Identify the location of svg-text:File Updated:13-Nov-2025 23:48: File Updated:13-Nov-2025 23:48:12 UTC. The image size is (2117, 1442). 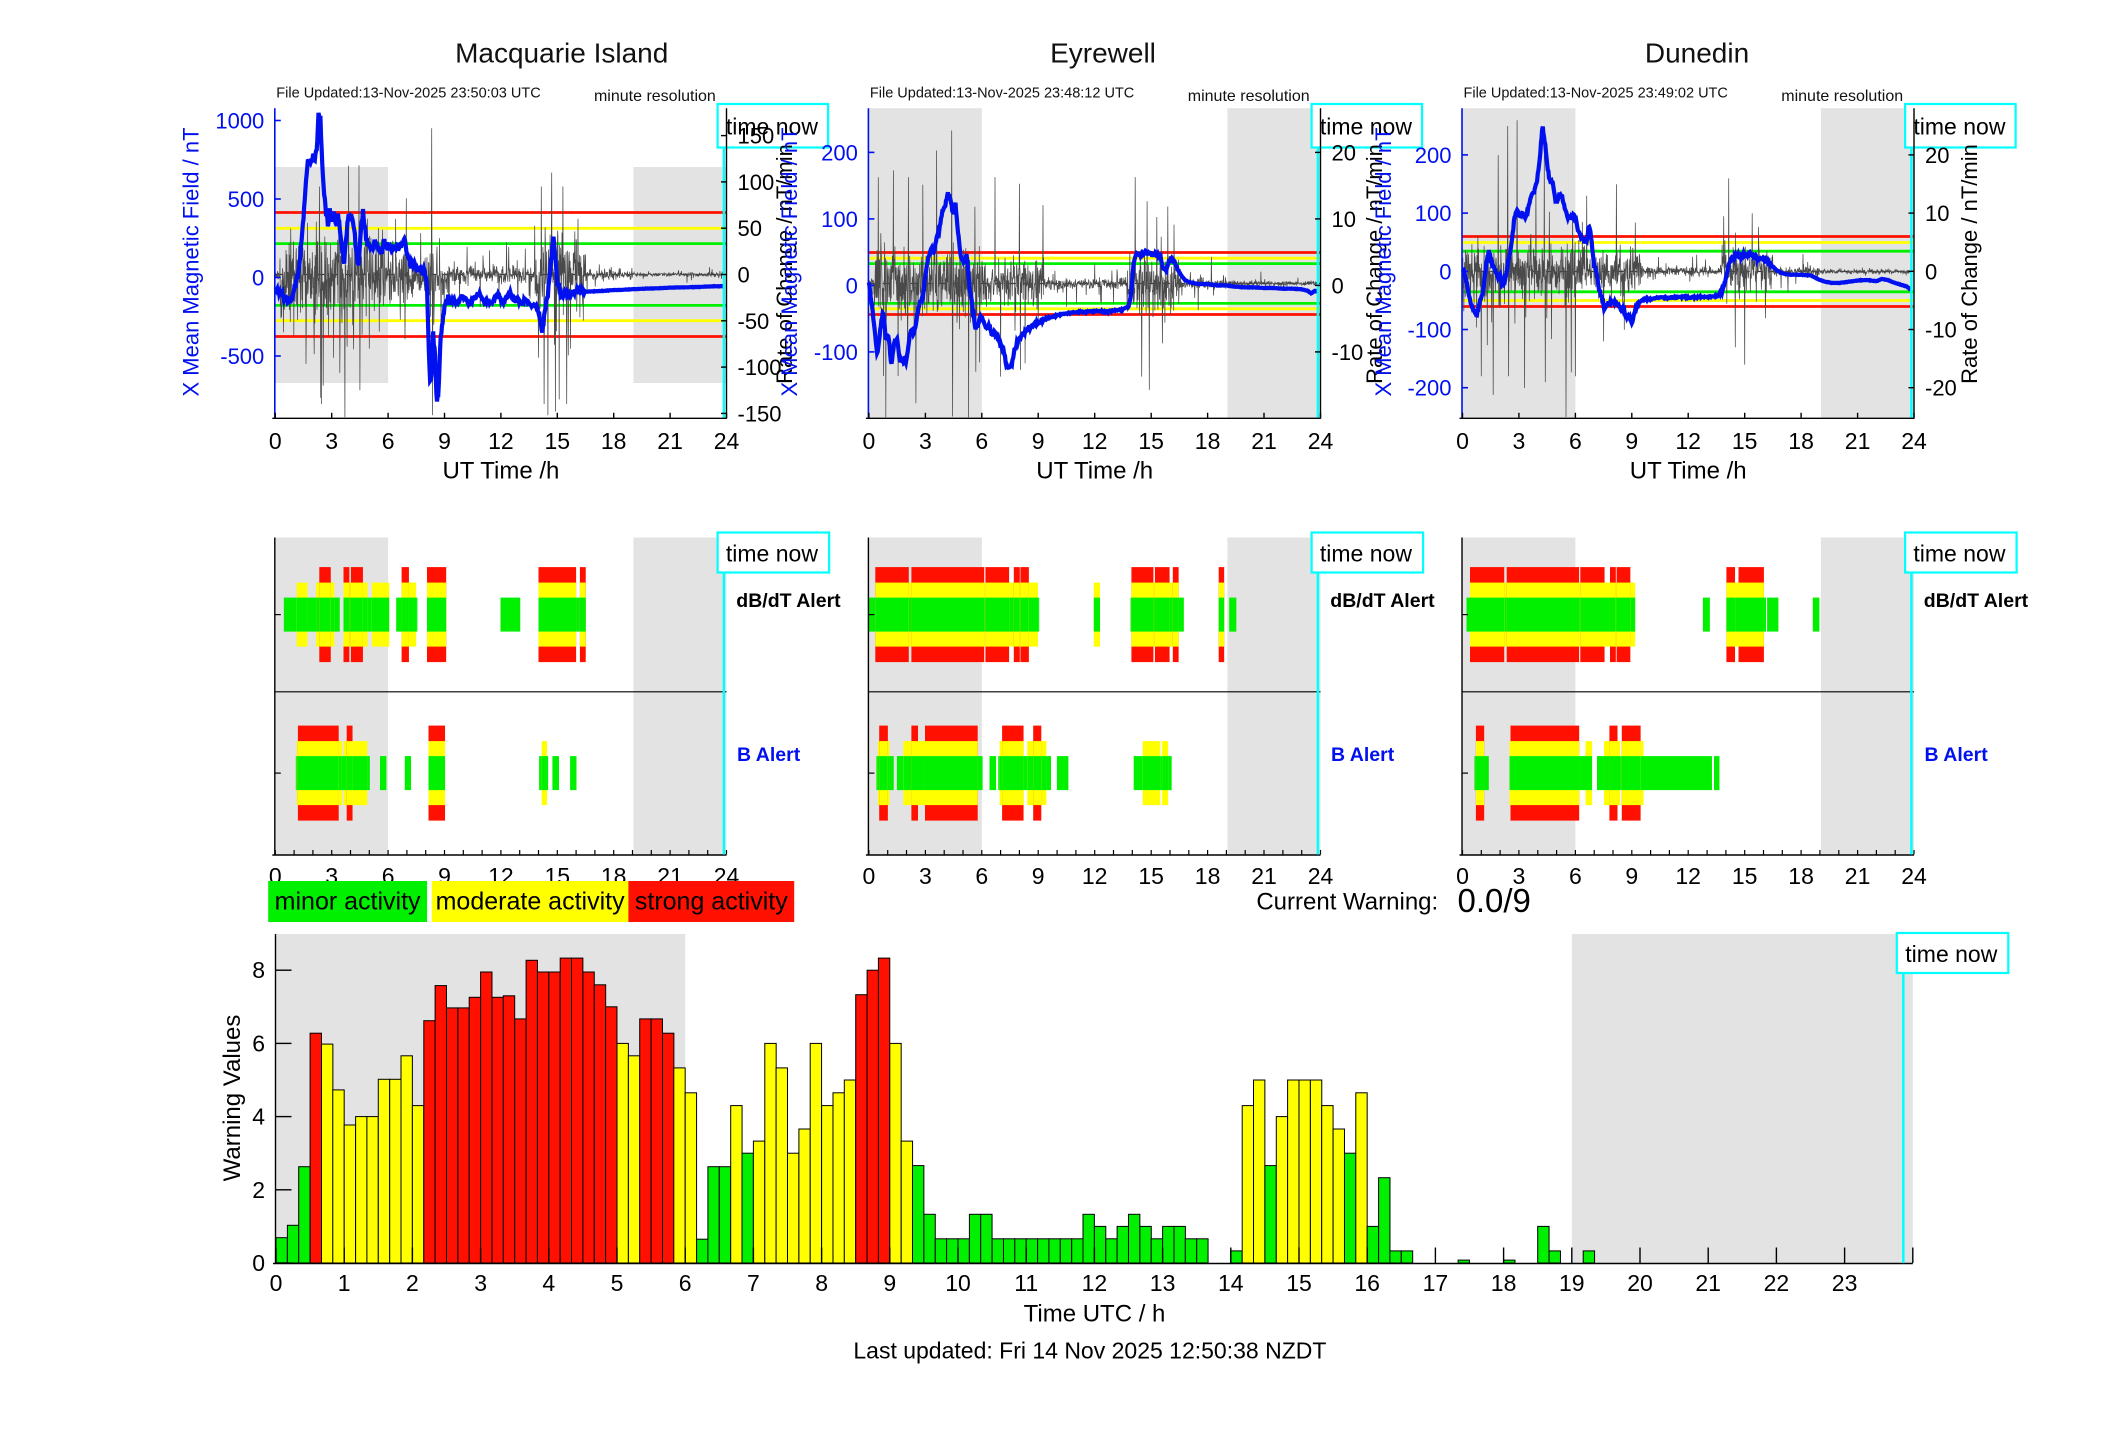
(1002, 93).